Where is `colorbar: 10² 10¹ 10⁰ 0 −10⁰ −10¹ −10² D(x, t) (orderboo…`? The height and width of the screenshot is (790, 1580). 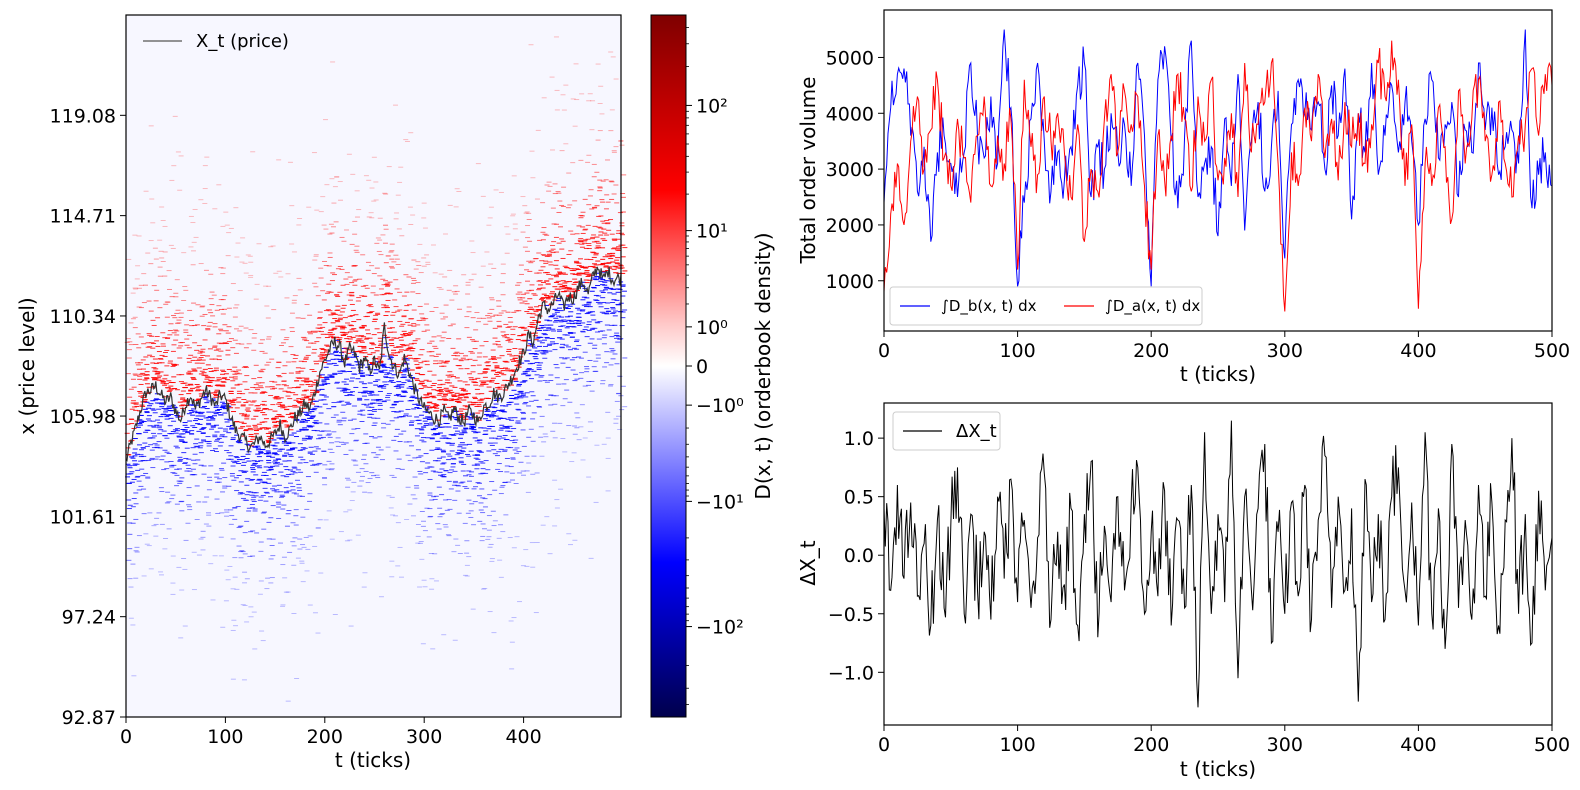 colorbar: 10² 10¹ 10⁰ 0 −10⁰ −10¹ −10² D(x, t) (orderboo… is located at coordinates (712, 366).